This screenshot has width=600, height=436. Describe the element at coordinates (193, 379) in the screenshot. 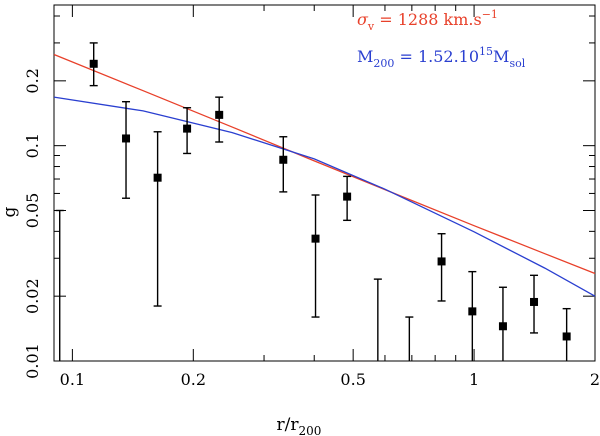

I see `x-tick-label: 0.2` at that location.